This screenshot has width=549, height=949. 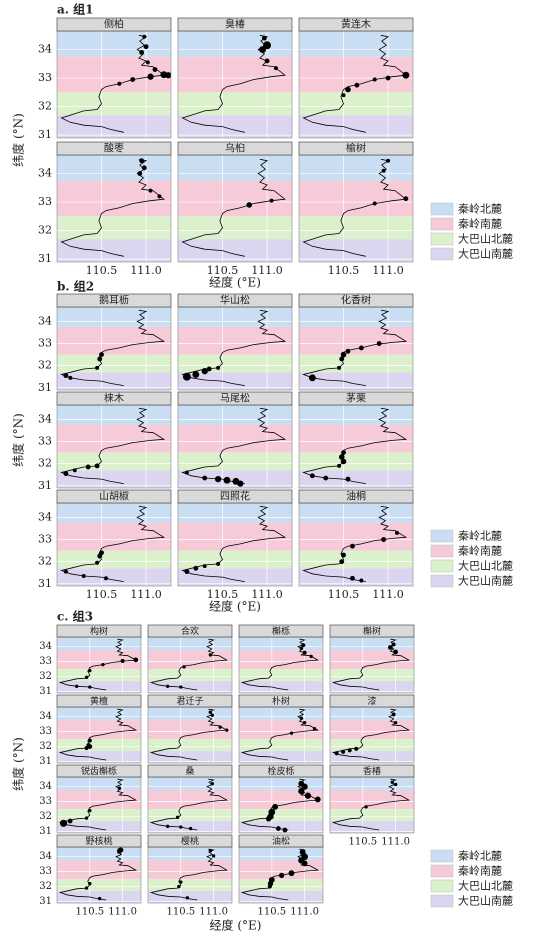 What do you see at coordinates (280, 771) in the screenshot?
I see `panel-title: 栓皮栎` at bounding box center [280, 771].